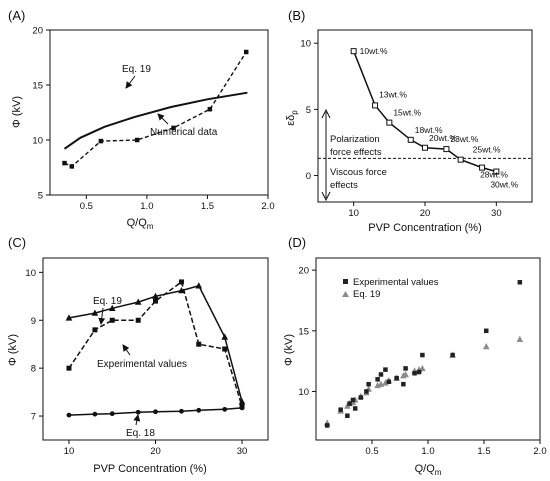 This screenshot has width=550, height=481. Describe the element at coordinates (305, 44) in the screenshot. I see `panel-b-y-tick-label: 10` at that location.